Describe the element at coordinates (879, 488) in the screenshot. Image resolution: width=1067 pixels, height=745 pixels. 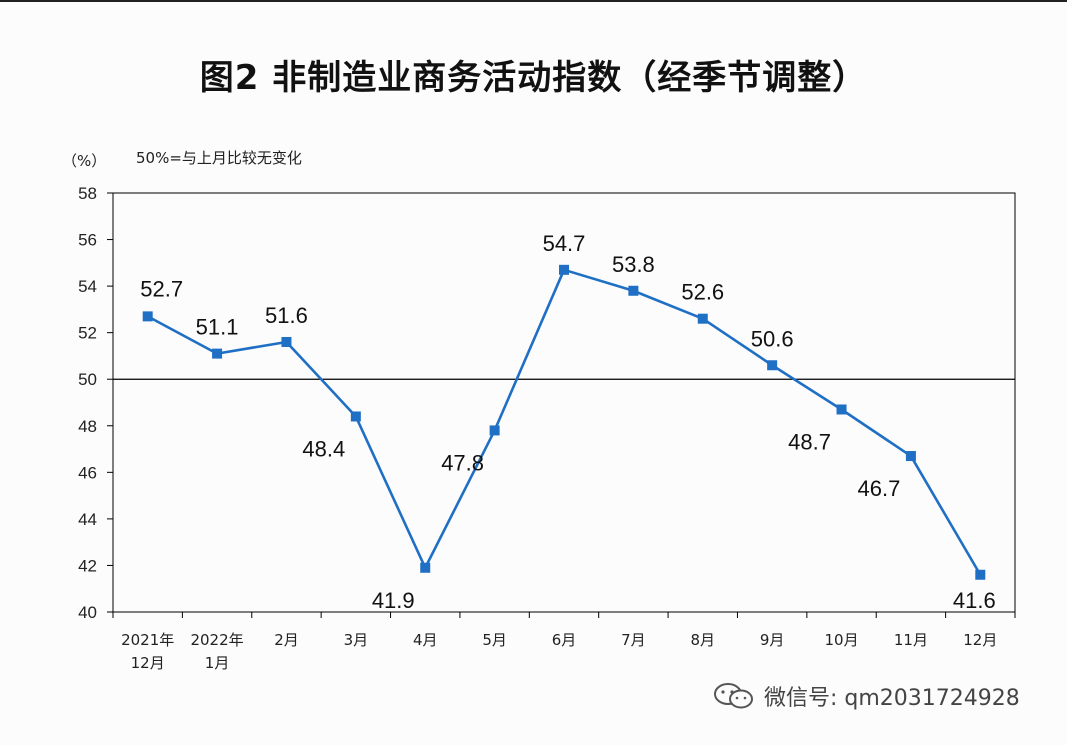
I see `data-label: 46.7` at that location.